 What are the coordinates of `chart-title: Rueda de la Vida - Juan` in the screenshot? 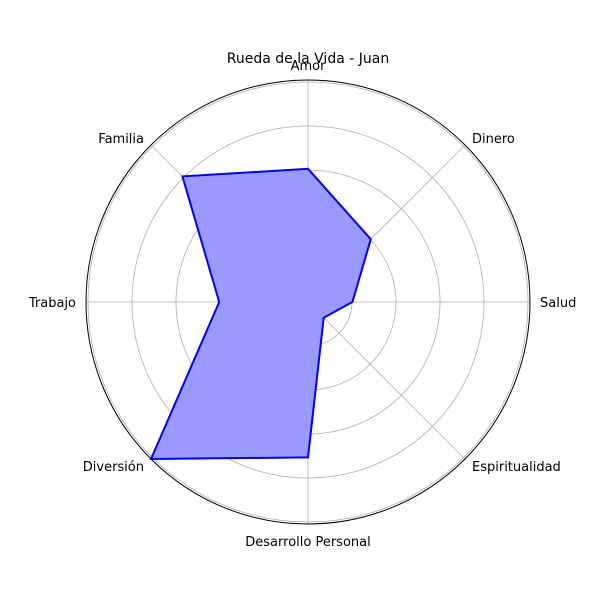 It's located at (308, 59).